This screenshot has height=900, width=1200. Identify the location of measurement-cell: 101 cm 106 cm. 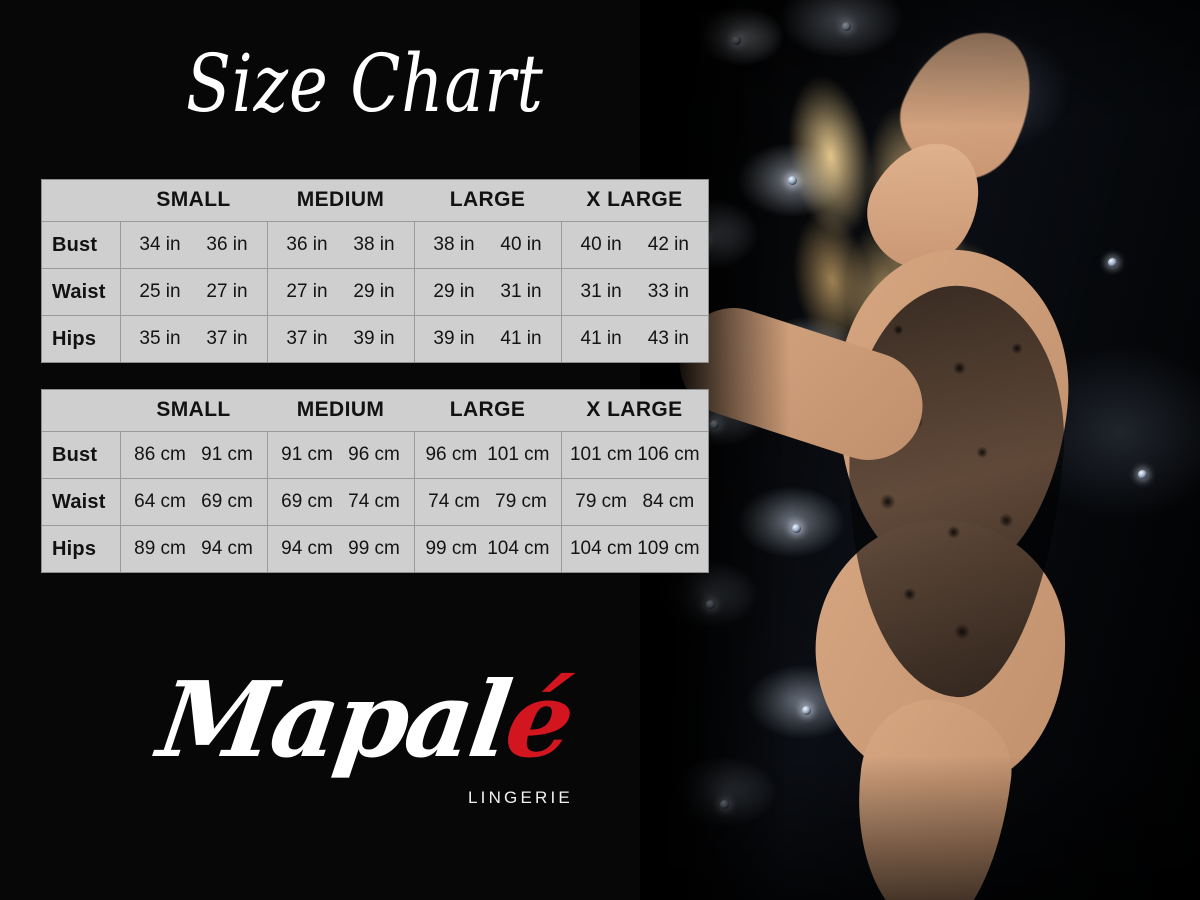
(634, 455).